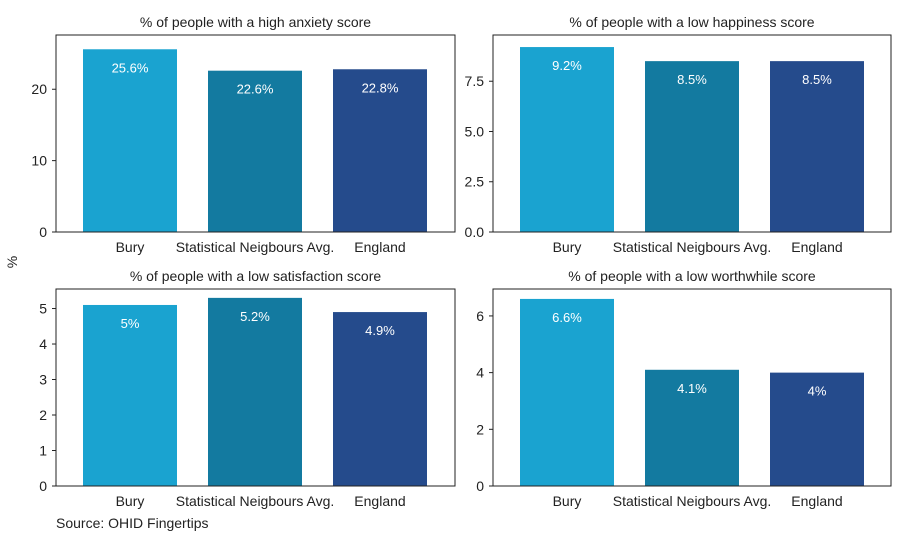 The image size is (901, 540). What do you see at coordinates (475, 182) in the screenshot?
I see `y-tick-label: 2.5` at bounding box center [475, 182].